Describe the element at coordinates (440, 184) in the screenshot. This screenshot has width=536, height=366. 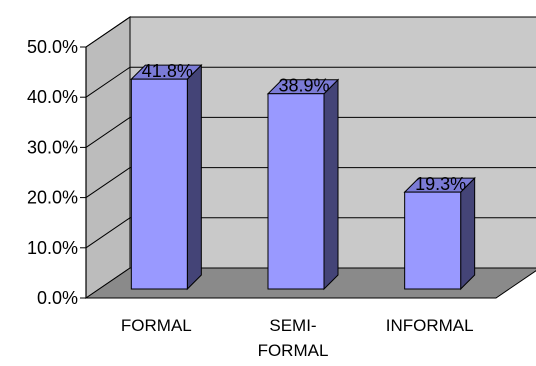
I see `data-label: 19.3%` at that location.